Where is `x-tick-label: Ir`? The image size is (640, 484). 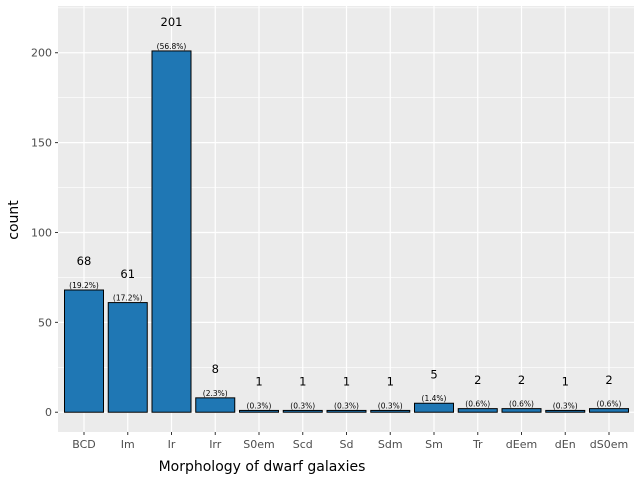
x-tick-label: Ir is located at coordinates (172, 444).